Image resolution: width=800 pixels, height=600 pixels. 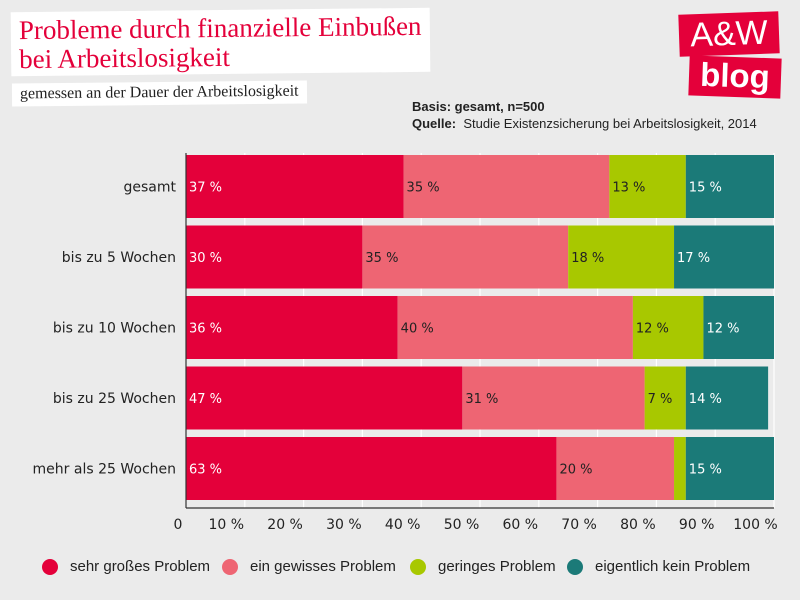 I want to click on category-label: bis zu 10 Wochen, so click(x=114, y=329).